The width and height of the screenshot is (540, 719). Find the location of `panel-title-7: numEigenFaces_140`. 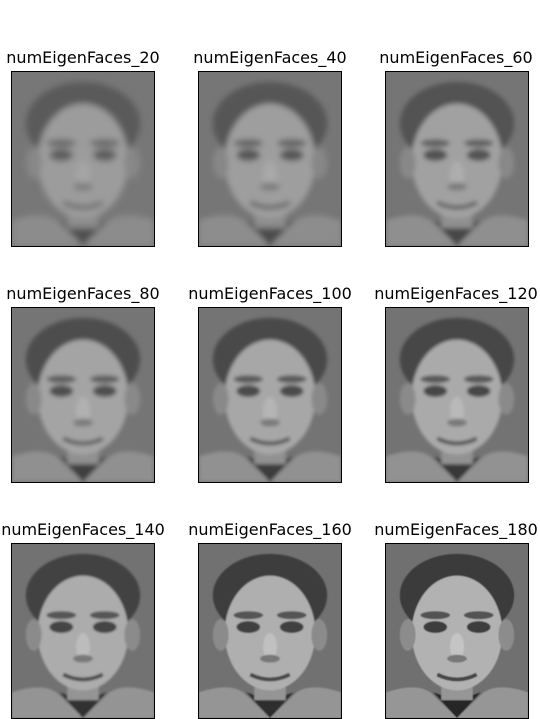

panel-title-7: numEigenFaces_140 is located at coordinates (83, 529).